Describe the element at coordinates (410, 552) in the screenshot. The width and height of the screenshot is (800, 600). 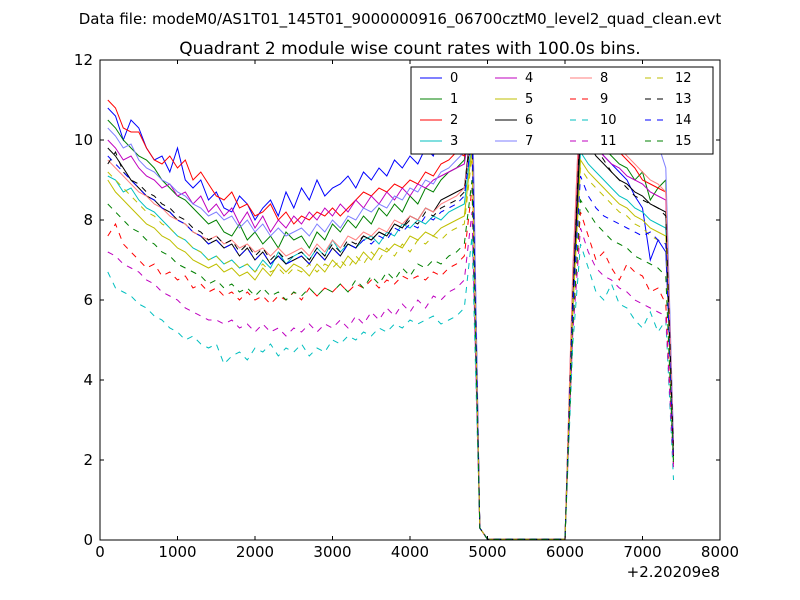
I see `x-tick-label: 4000` at that location.